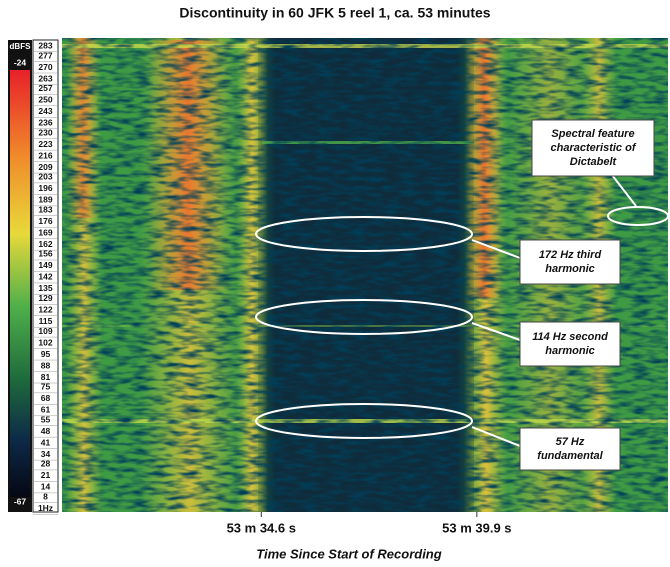 This screenshot has height=567, width=670. What do you see at coordinates (592, 134) in the screenshot?
I see `annotation-text: Spectral feature` at bounding box center [592, 134].